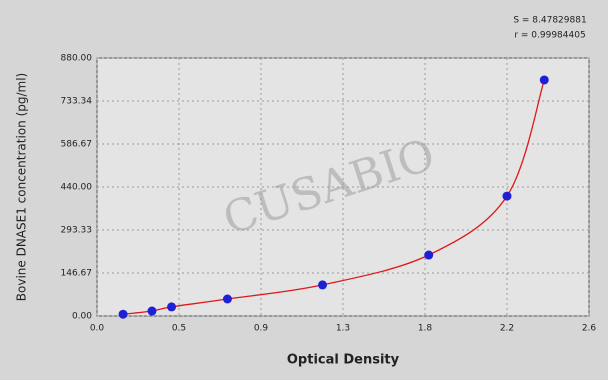 The image size is (608, 380). What do you see at coordinates (549, 21) in the screenshot?
I see `annotation: S = 8.47829881` at bounding box center [549, 21].